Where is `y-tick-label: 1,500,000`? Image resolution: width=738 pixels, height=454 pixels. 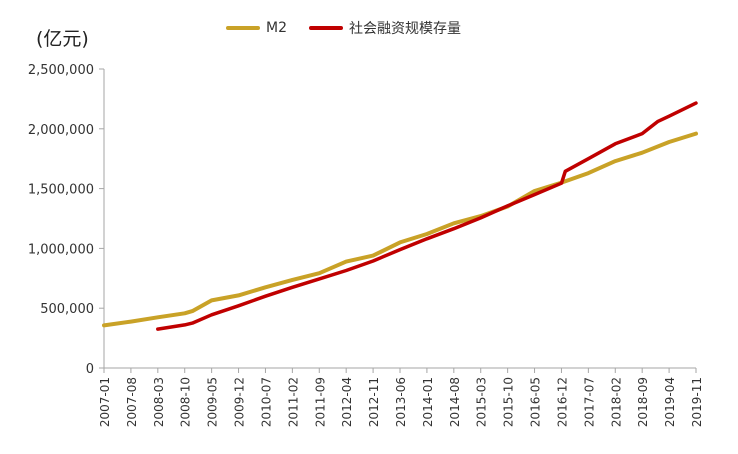
y-tick-label: 1,500,000 is located at coordinates (61, 190).